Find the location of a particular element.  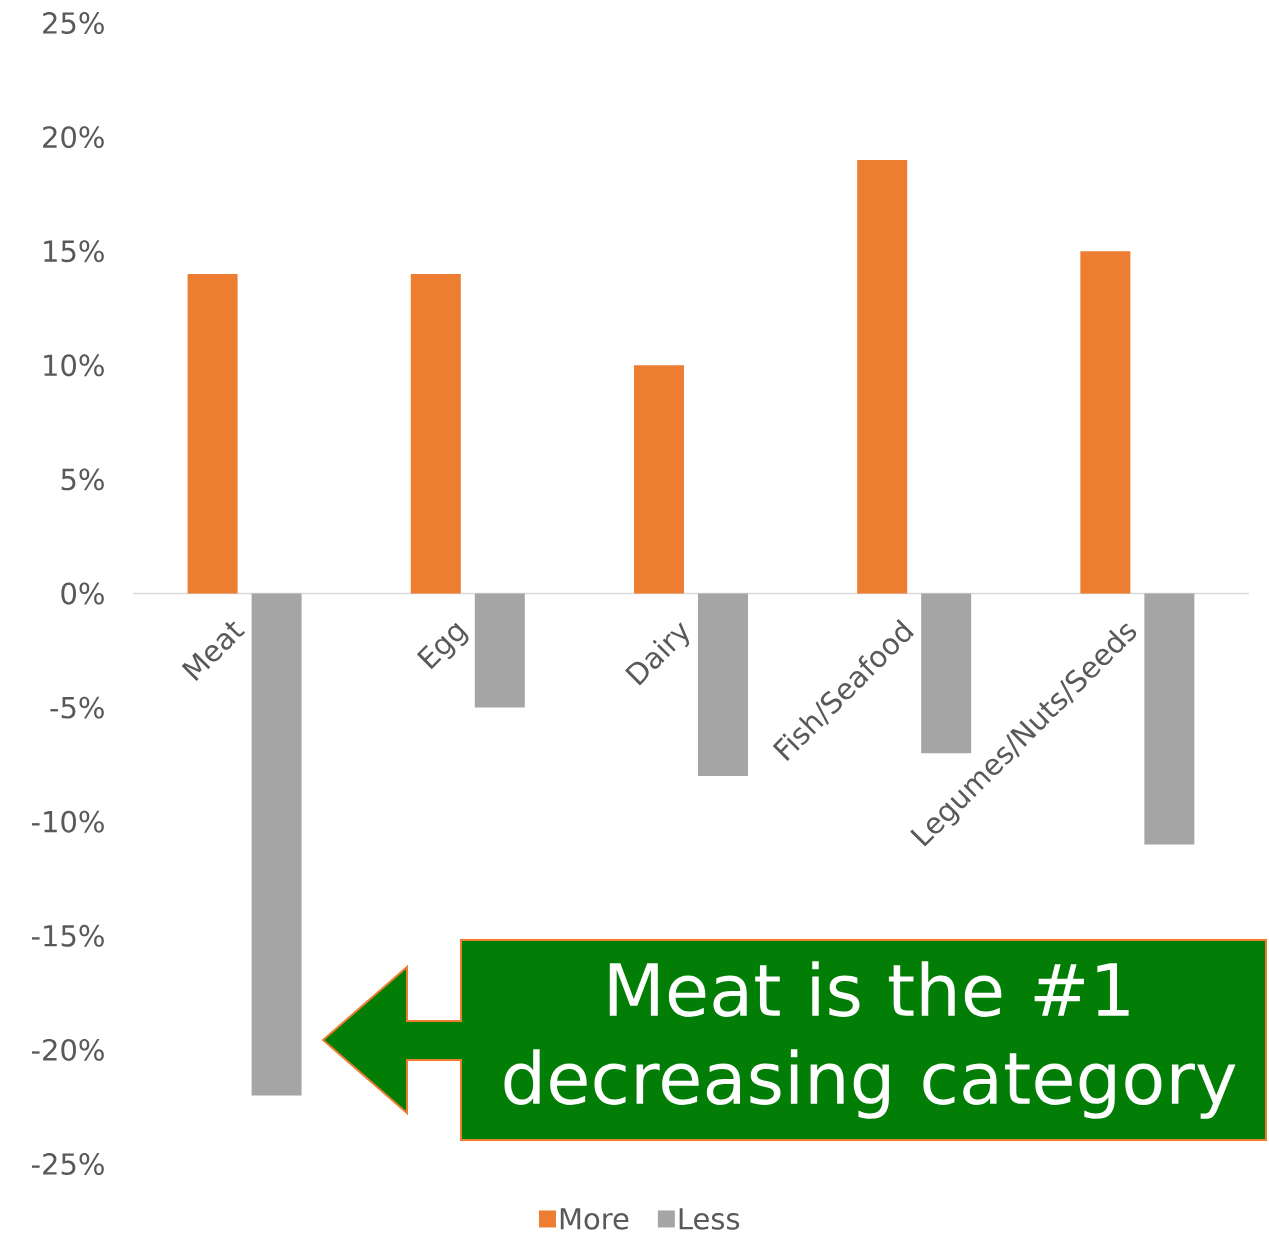

y-tick-label: 15% is located at coordinates (74, 251).